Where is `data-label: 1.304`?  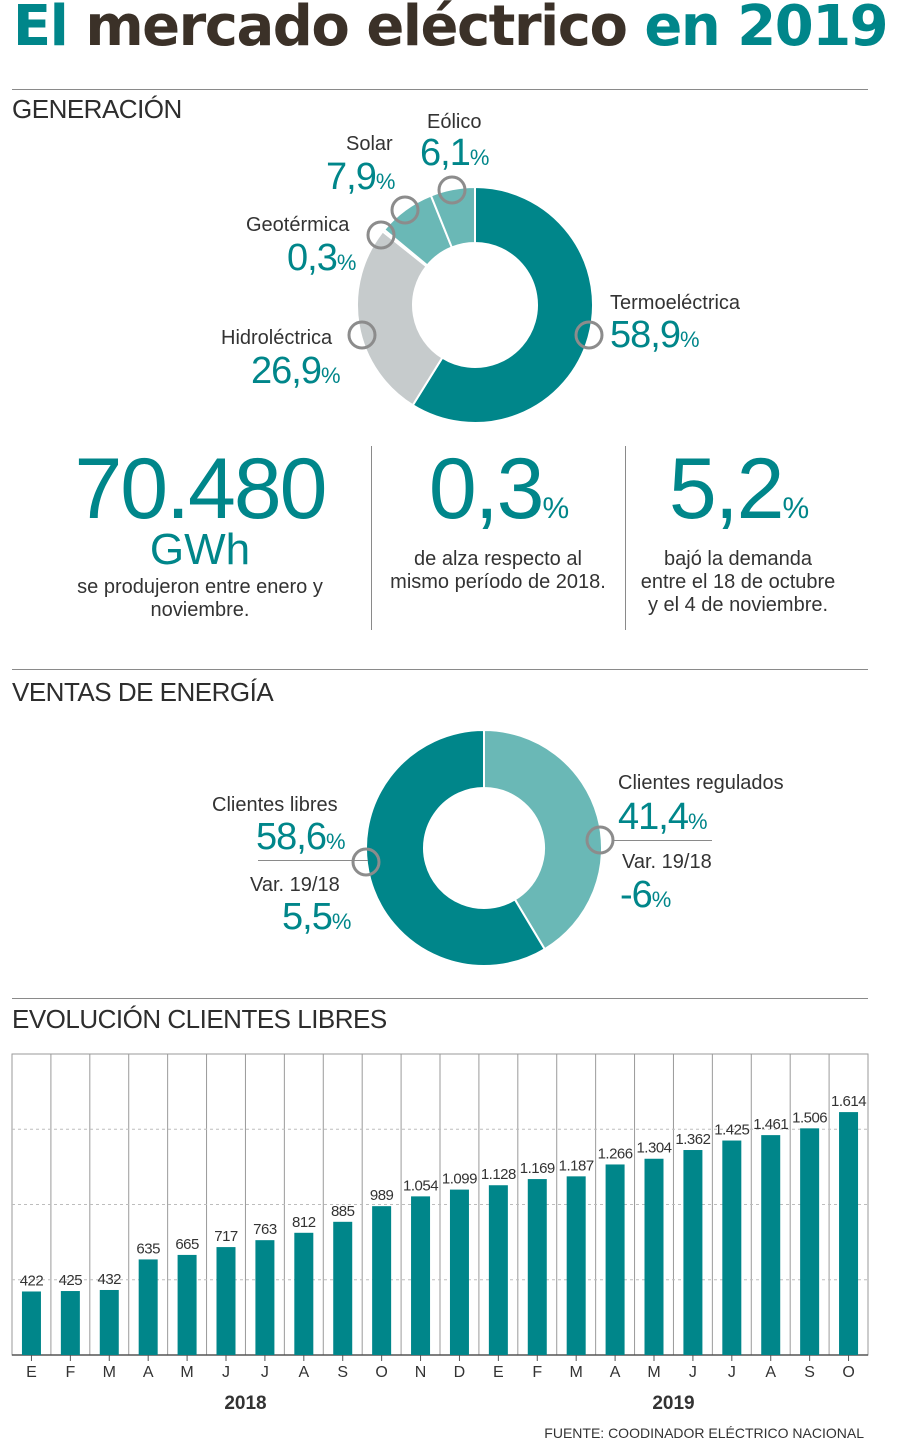
data-label: 1.304 is located at coordinates (653, 1148).